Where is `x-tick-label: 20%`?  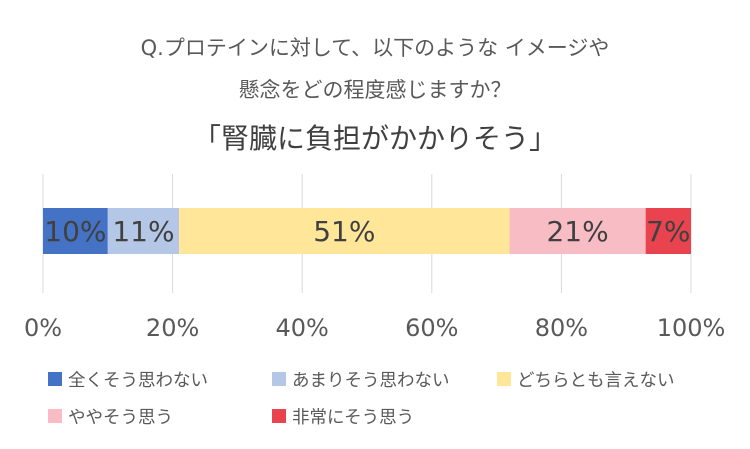 x-tick-label: 20% is located at coordinates (172, 328).